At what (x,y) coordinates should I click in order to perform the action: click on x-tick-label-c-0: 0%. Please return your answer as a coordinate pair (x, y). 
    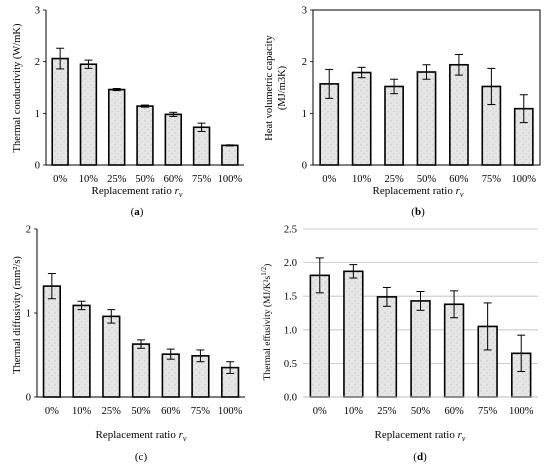
    Looking at the image, I should click on (52, 411).